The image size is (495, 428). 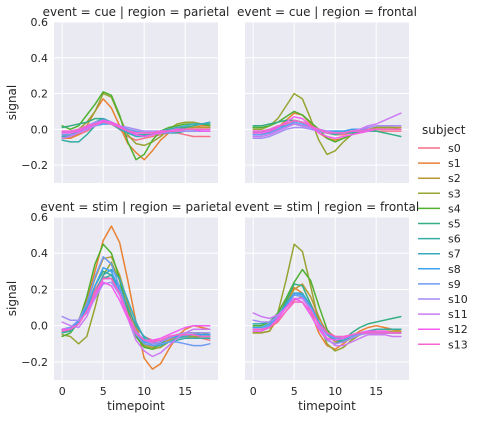 I want to click on series-line-s4, so click(x=136, y=126).